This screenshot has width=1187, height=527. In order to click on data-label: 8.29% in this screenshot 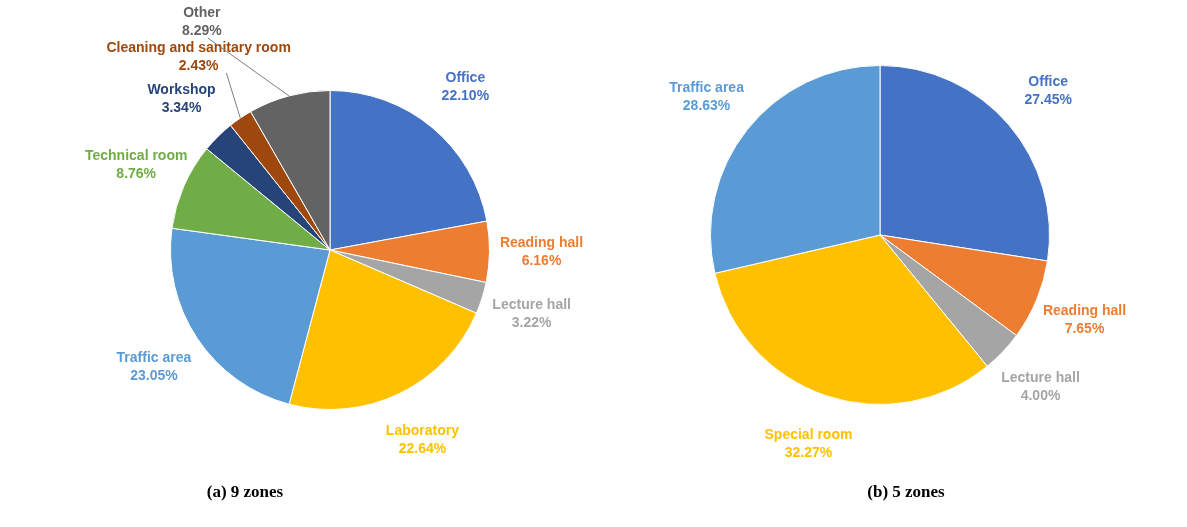, I will do `click(202, 29)`.